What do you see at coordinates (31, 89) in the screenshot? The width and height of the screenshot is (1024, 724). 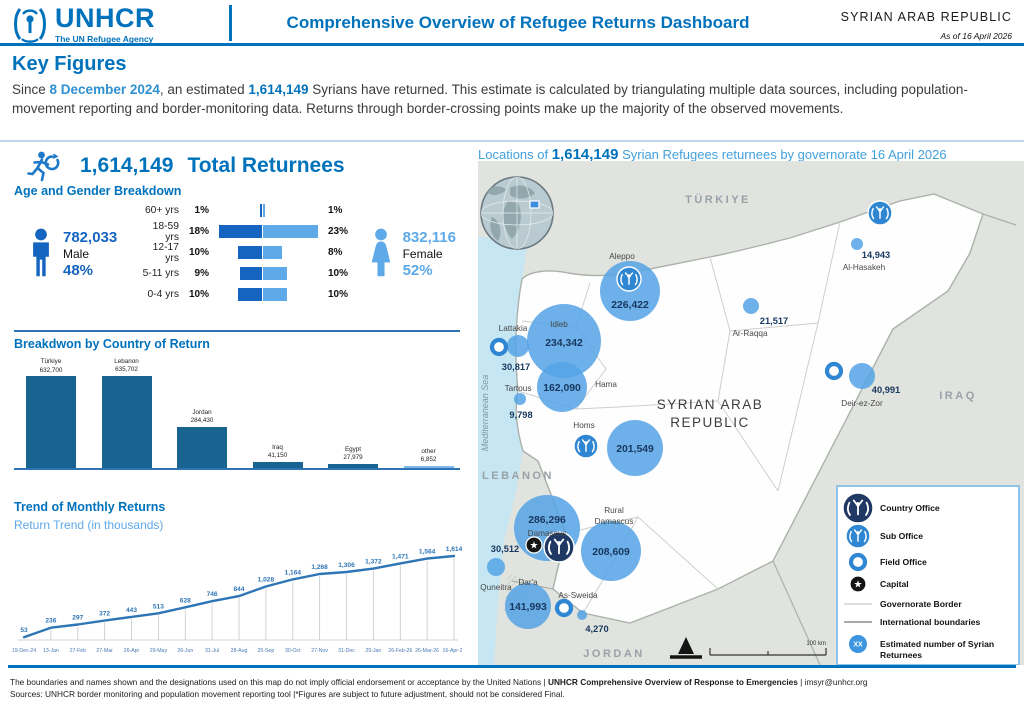 I see `kf-text-1: Since` at bounding box center [31, 89].